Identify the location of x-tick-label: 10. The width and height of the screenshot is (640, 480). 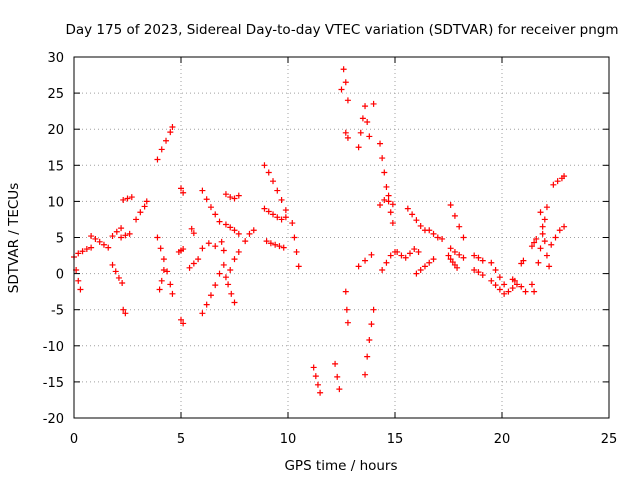
(288, 439).